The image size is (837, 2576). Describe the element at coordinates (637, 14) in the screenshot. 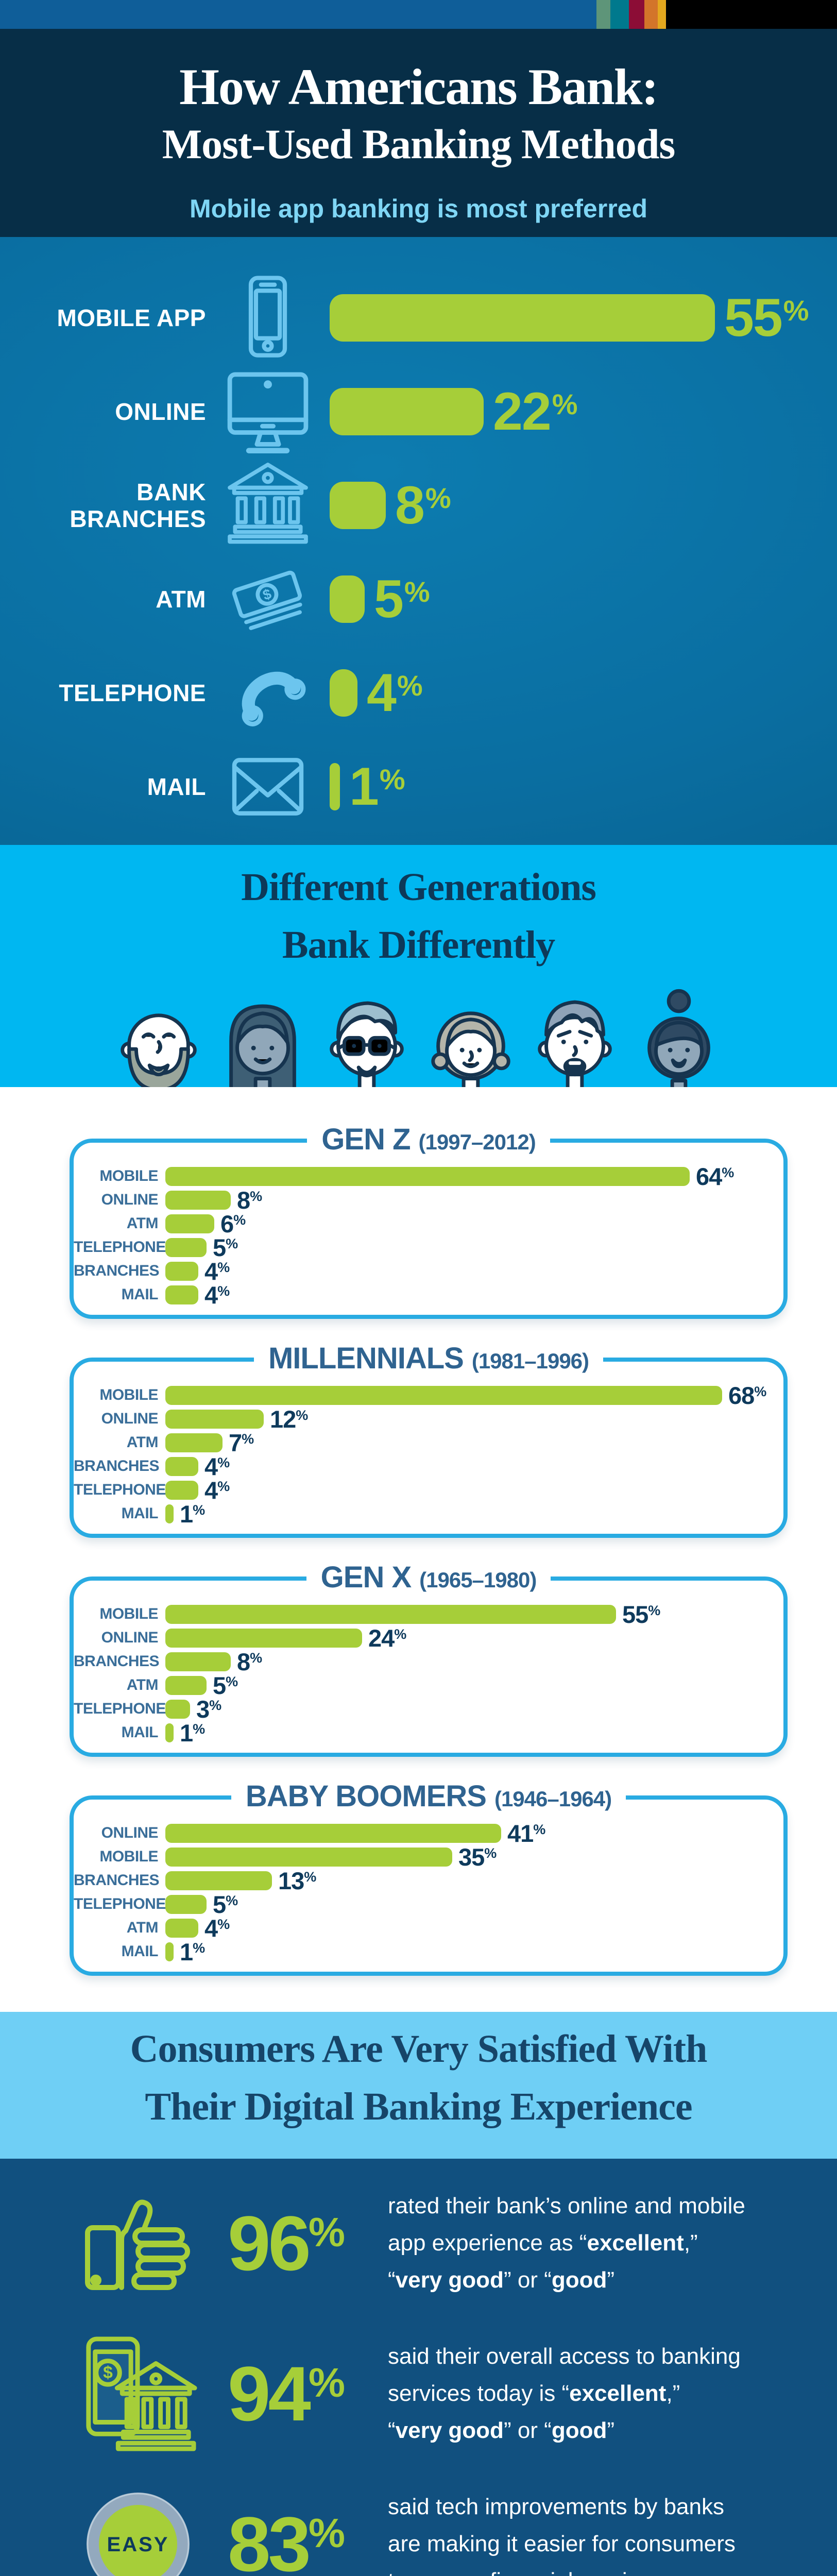

I see `top-bar-stripe-maroon` at that location.